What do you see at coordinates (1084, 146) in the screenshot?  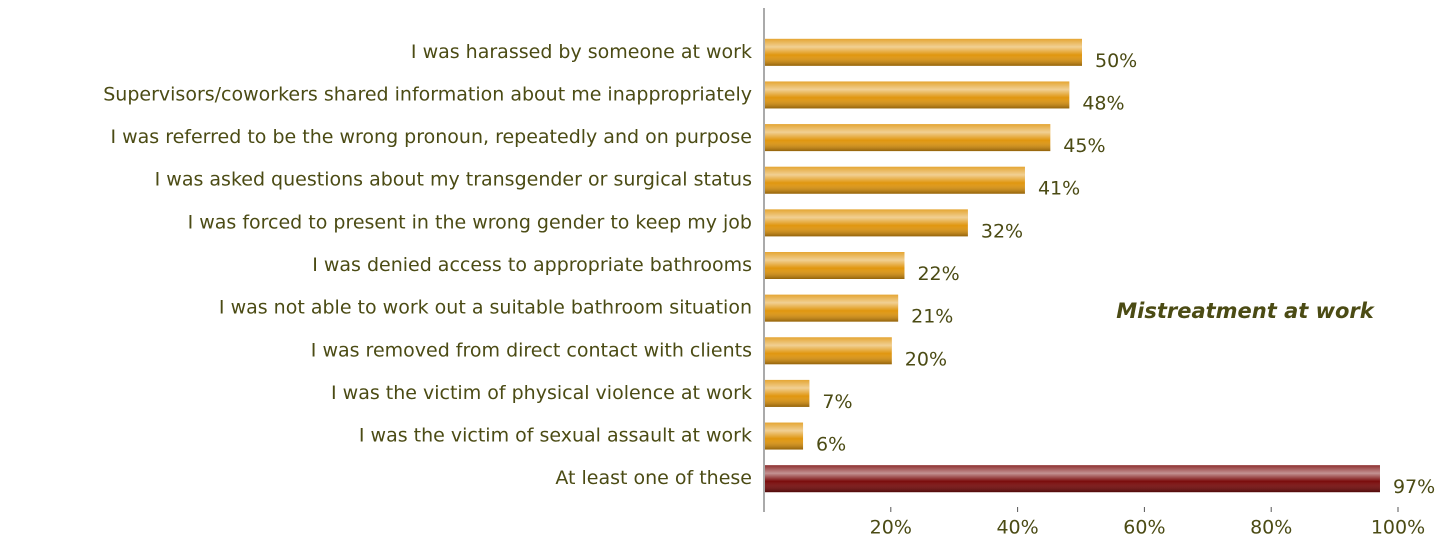 I see `value-label: 45%` at bounding box center [1084, 146].